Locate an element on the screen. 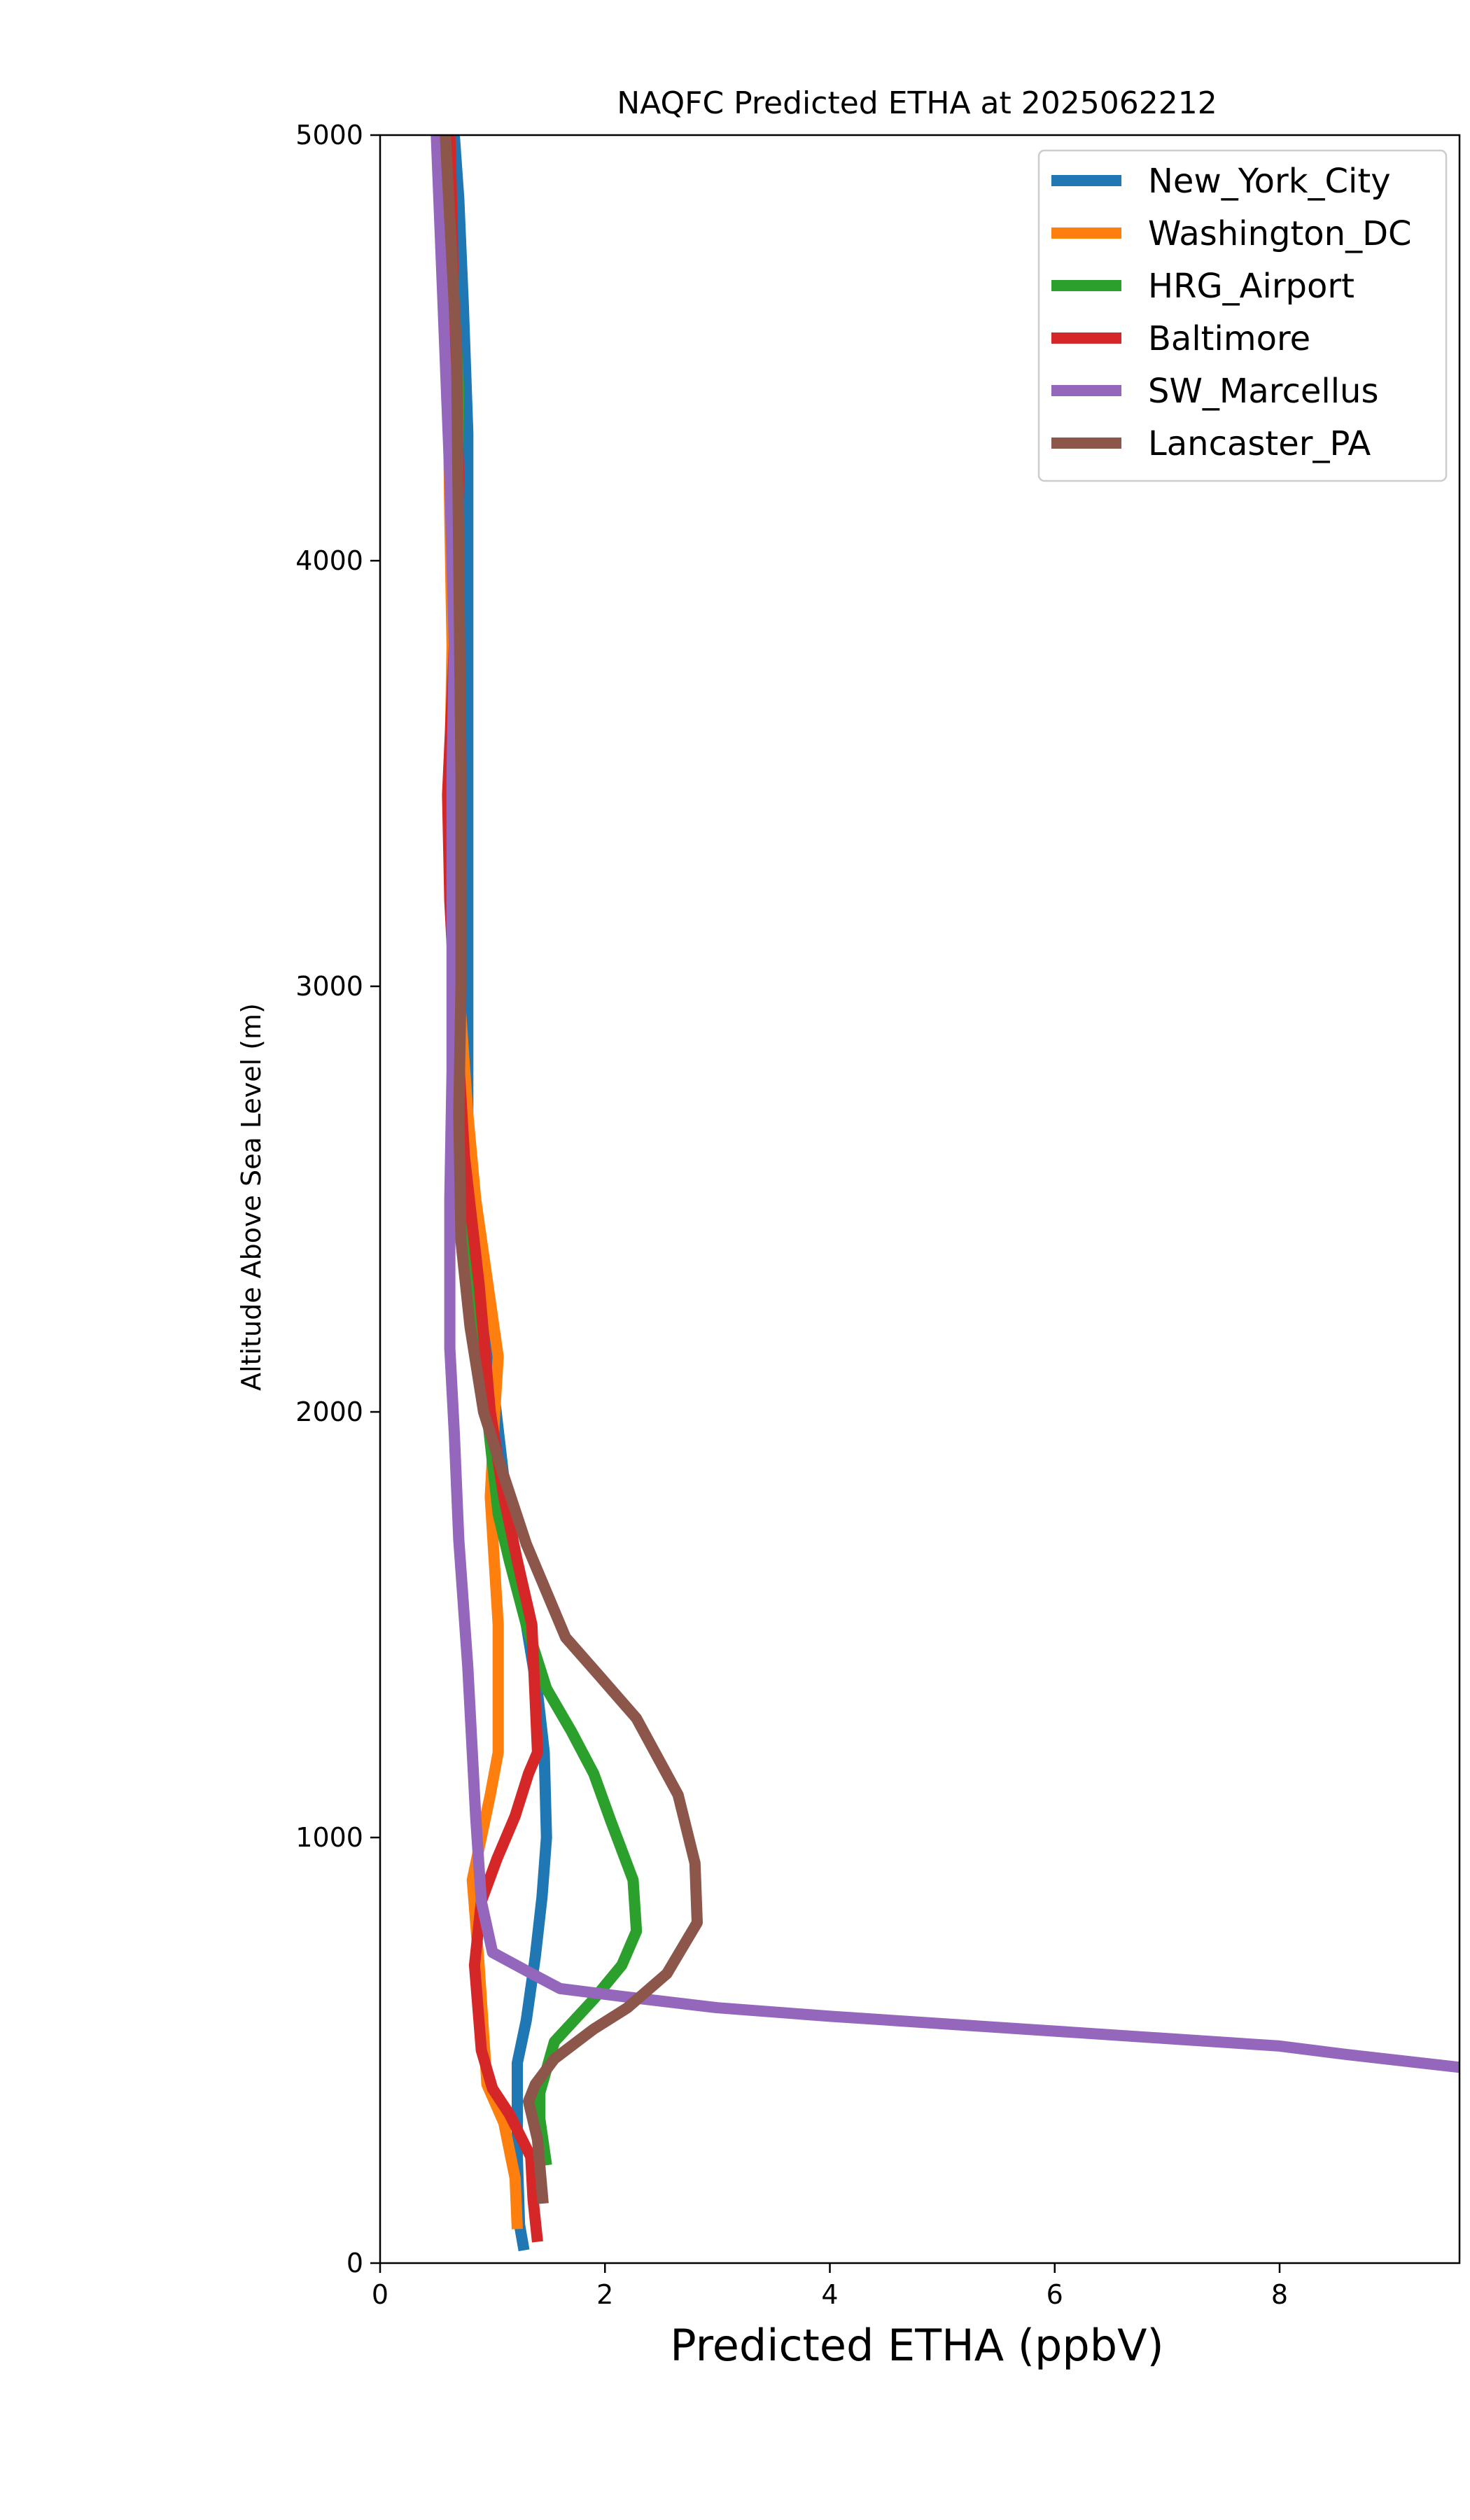  legend-label: Lancaster_PA is located at coordinates (1259, 443).